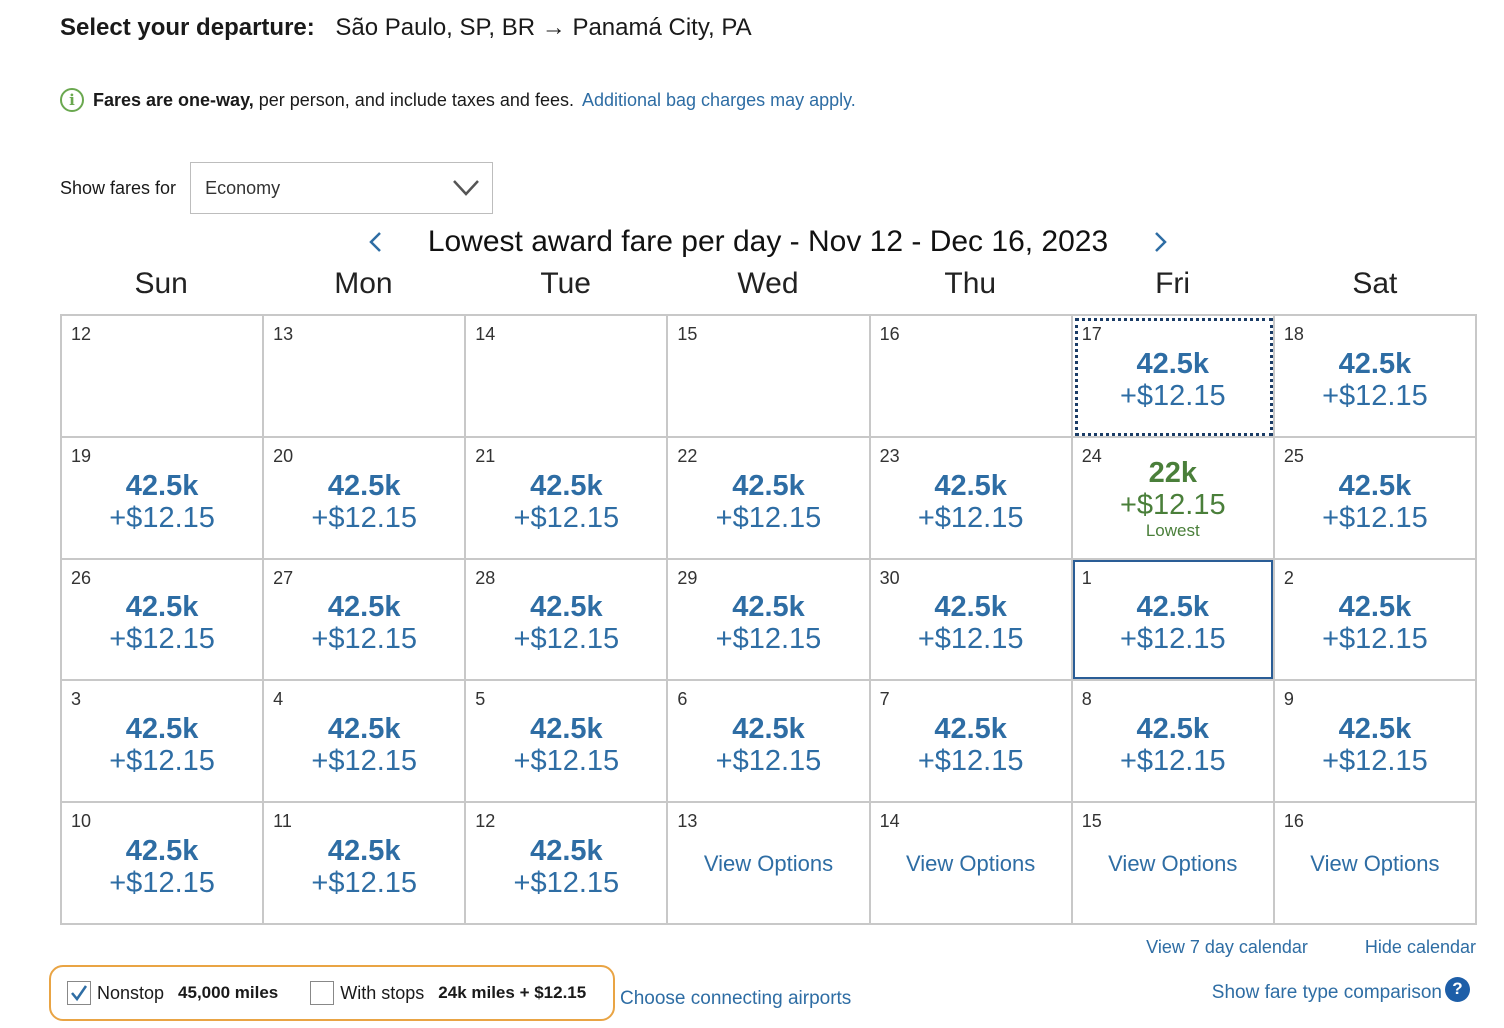  I want to click on calendar-day-cell: 16 View Options, so click(1375, 864).